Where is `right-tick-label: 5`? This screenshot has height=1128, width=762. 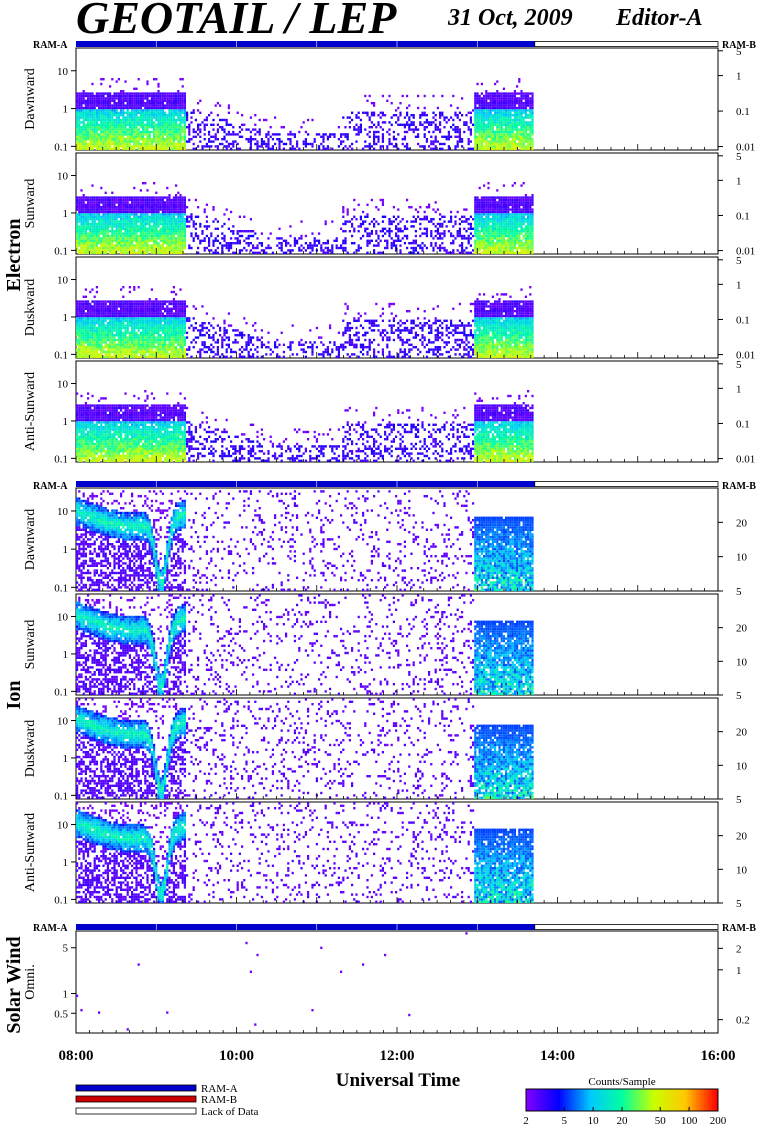
right-tick-label: 5 is located at coordinates (739, 157).